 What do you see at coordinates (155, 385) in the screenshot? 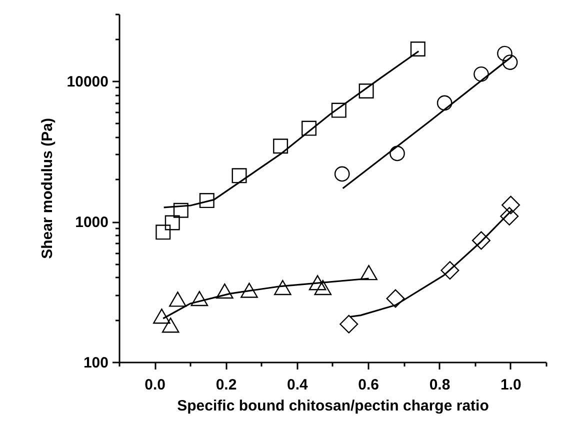
I see `x-tick-label: 0.0` at bounding box center [155, 385].